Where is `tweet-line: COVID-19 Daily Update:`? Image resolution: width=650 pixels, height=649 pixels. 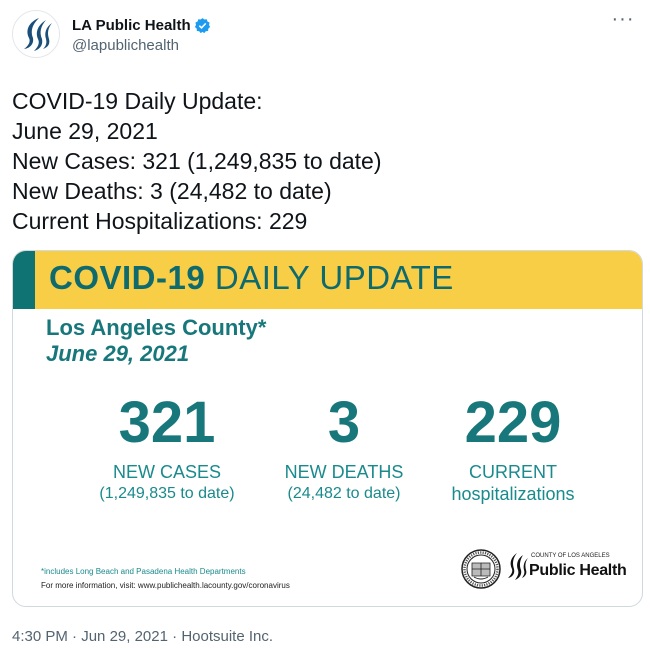 tweet-line: COVID-19 Daily Update: is located at coordinates (137, 101).